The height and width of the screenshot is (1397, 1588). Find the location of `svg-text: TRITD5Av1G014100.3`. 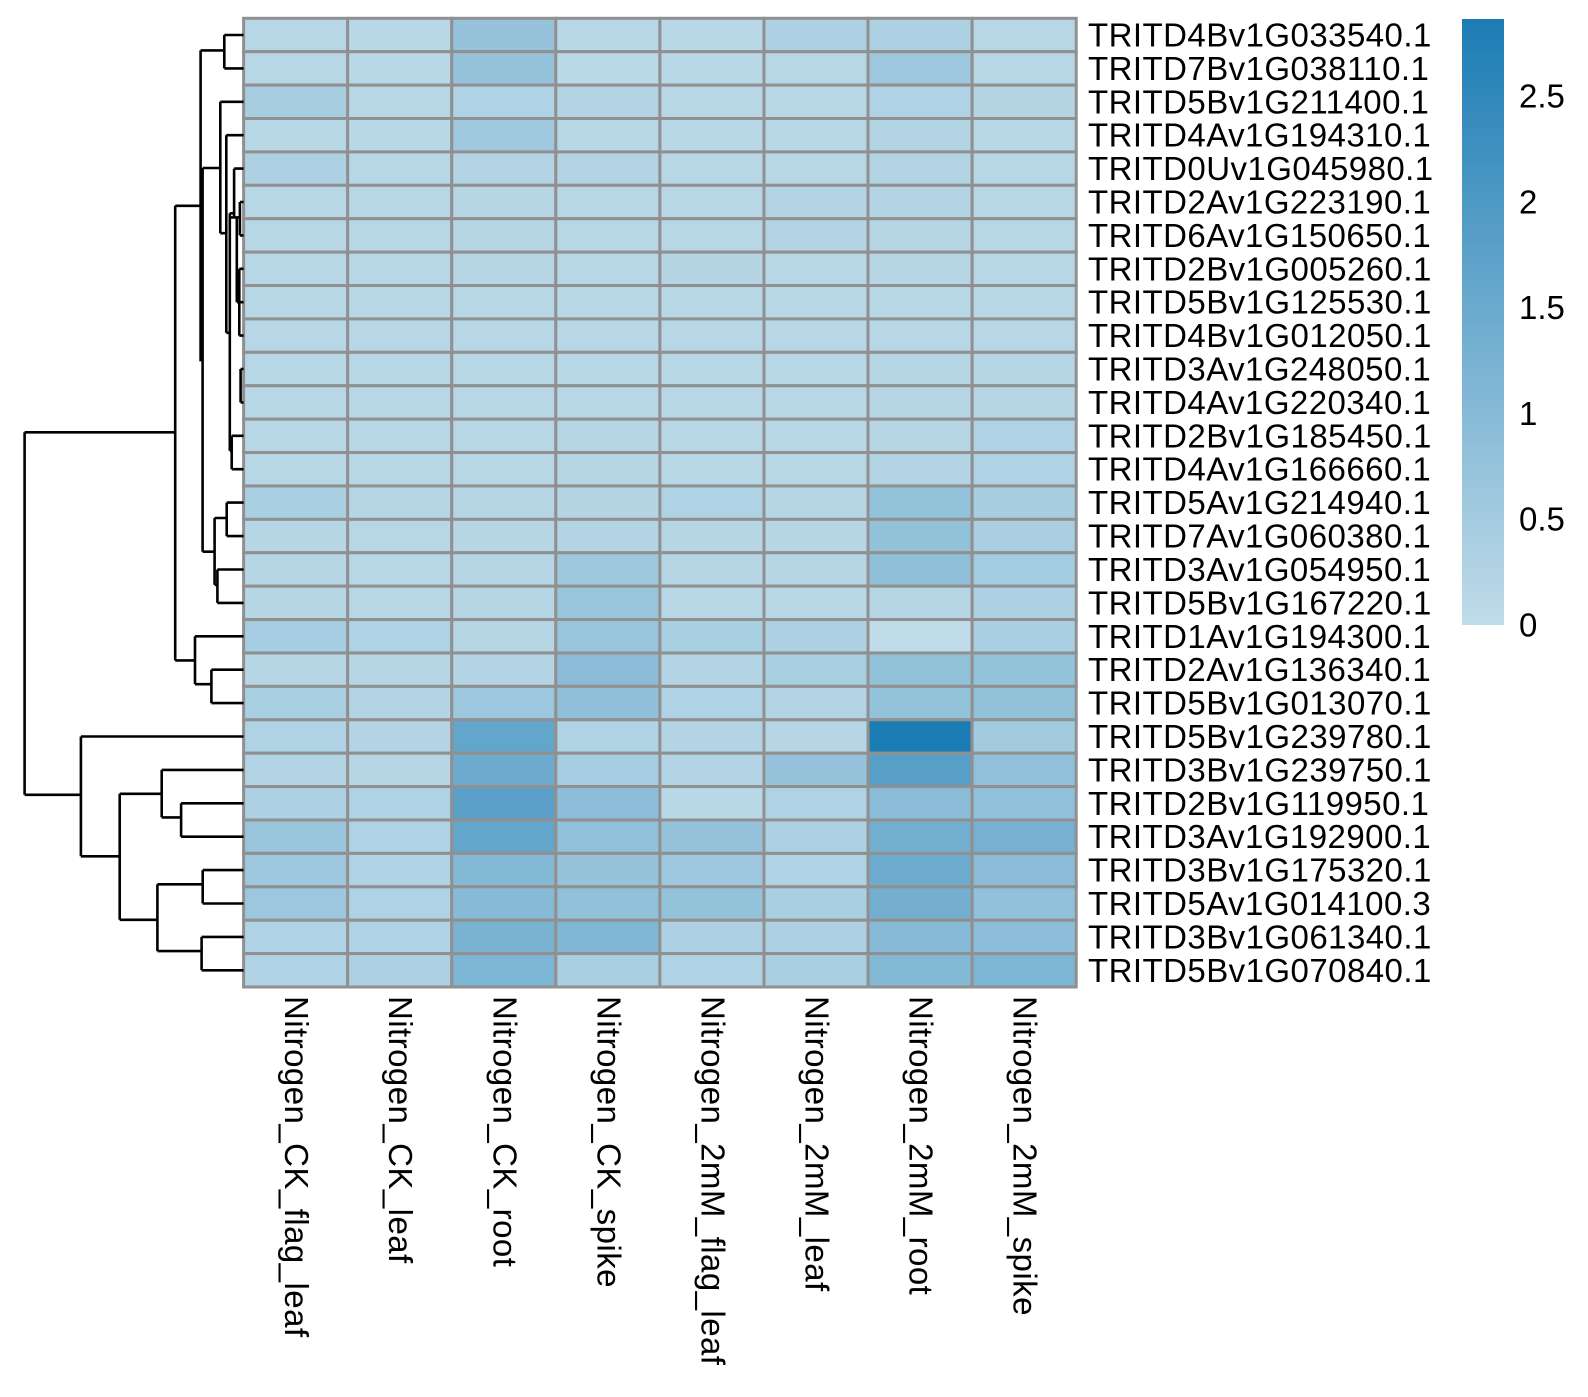

svg-text: TRITD5Av1G014100.3 is located at coordinates (1259, 903).